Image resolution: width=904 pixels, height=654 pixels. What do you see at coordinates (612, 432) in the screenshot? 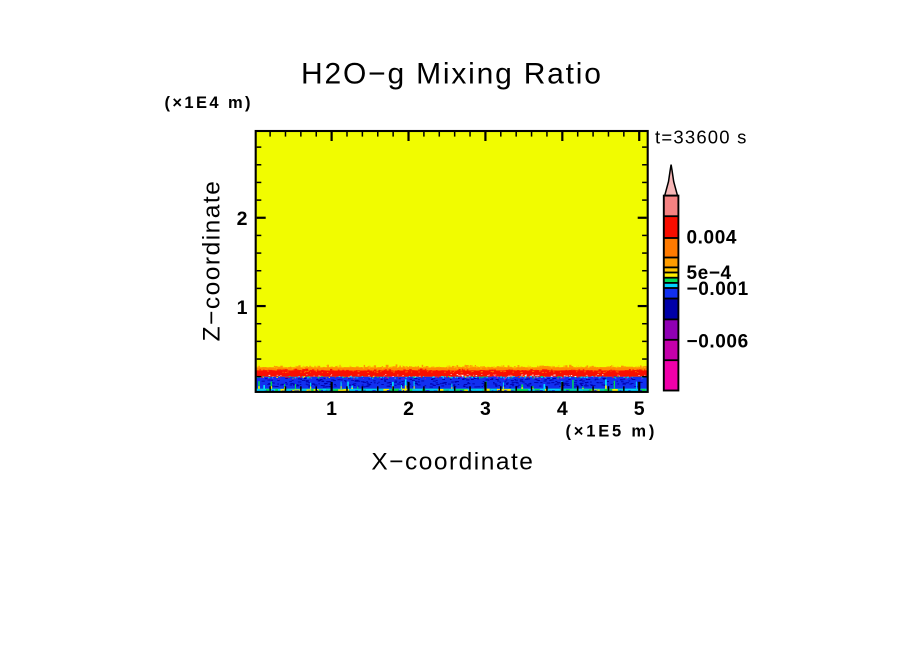
I see `svg-text: (×1E5 m)` at bounding box center [612, 432].